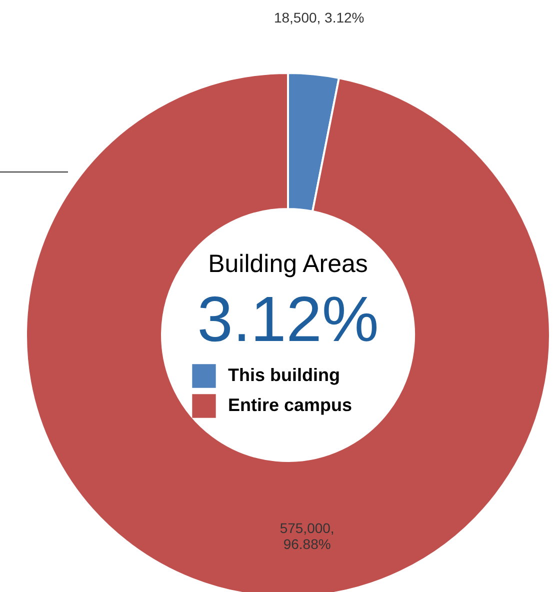  Describe the element at coordinates (284, 375) in the screenshot. I see `legend-label: This building` at that location.